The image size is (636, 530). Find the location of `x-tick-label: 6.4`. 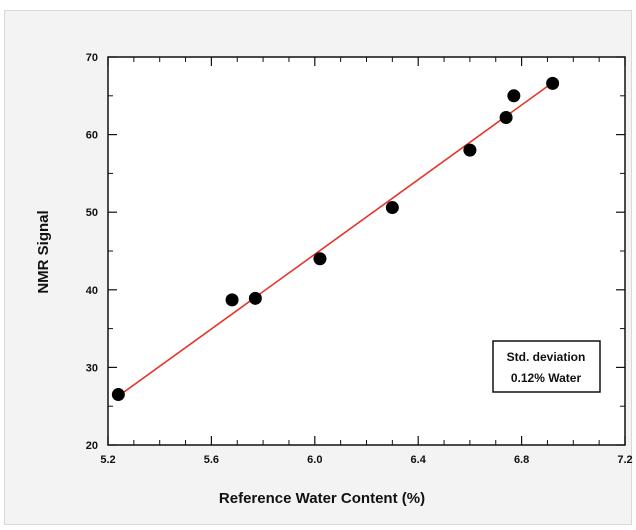

x-tick-label: 6.4 is located at coordinates (419, 460).